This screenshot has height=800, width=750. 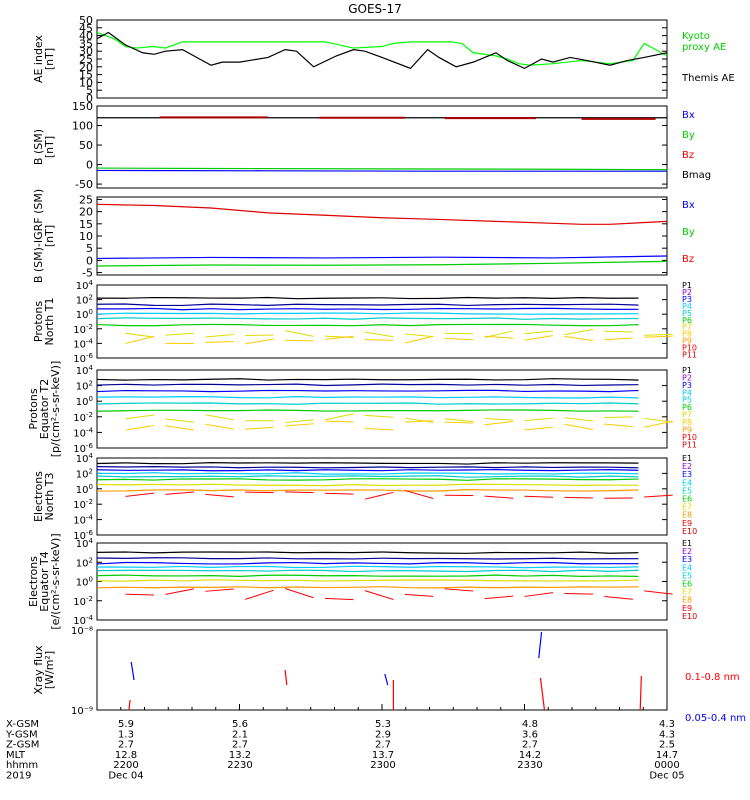 I want to click on y-axis-label: Xray flux, so click(x=38, y=670).